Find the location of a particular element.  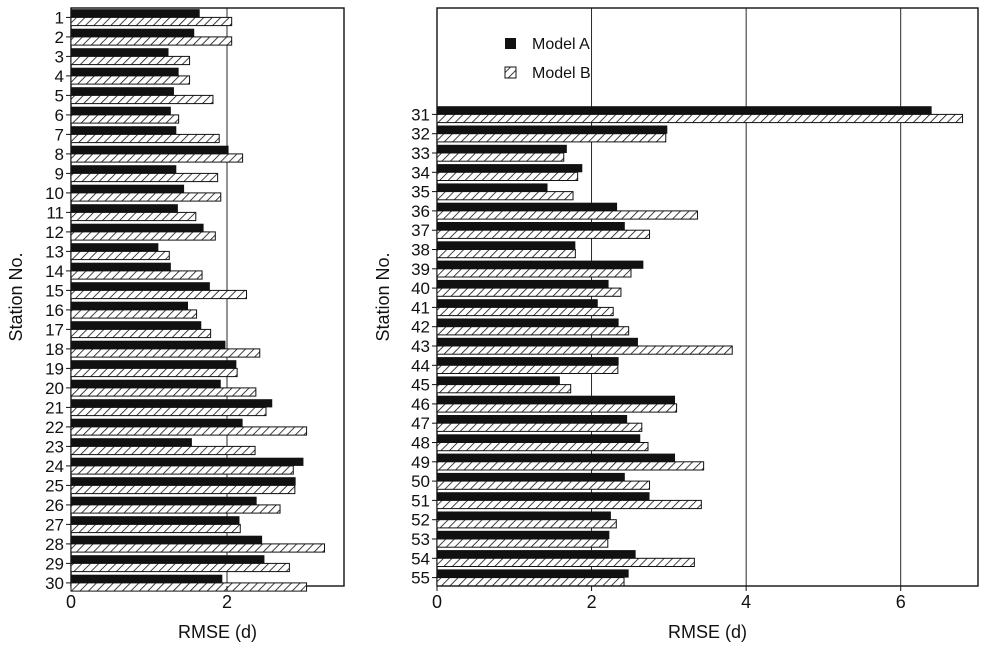

y-tick-label: 6 is located at coordinates (59, 115).